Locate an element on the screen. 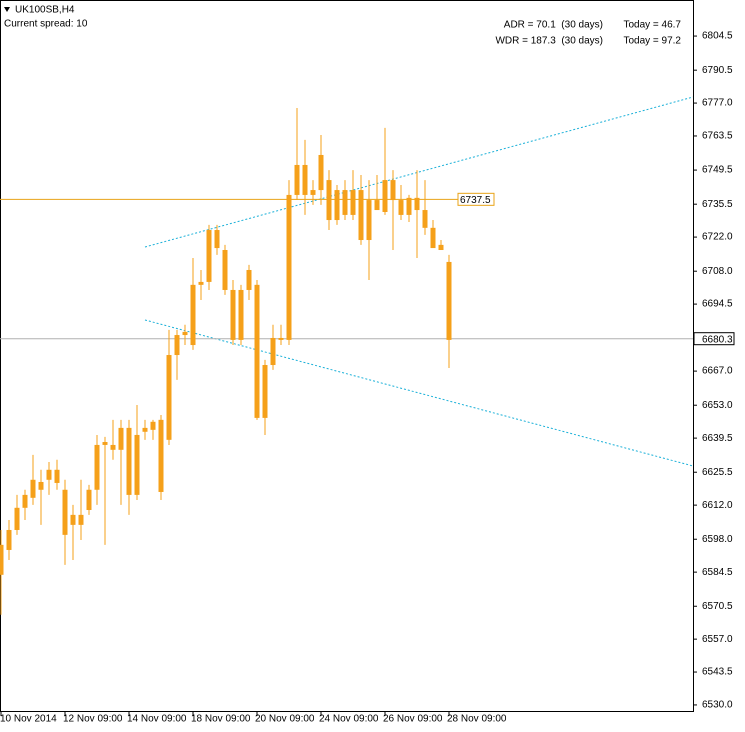 This screenshot has height=732, width=745. x-tick-label: 28 Nov 09:00 is located at coordinates (477, 719).